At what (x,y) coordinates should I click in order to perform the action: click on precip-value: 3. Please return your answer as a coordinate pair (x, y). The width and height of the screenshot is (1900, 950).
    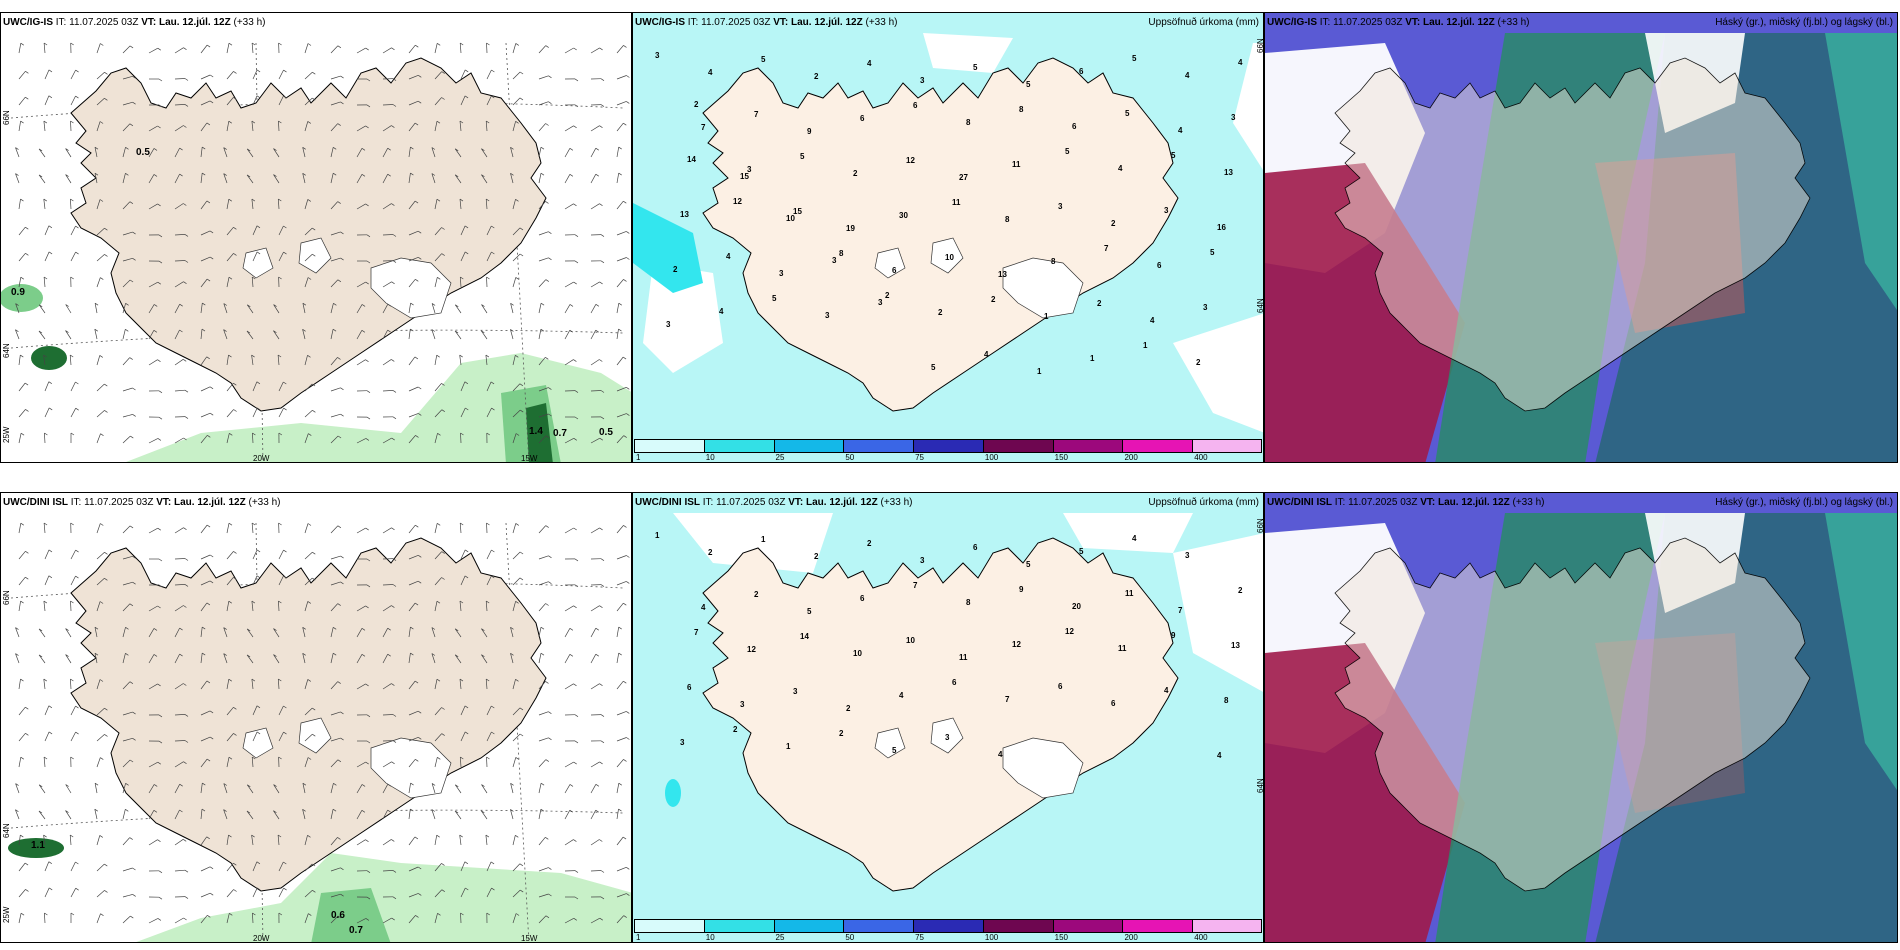
    Looking at the image, I should click on (827, 315).